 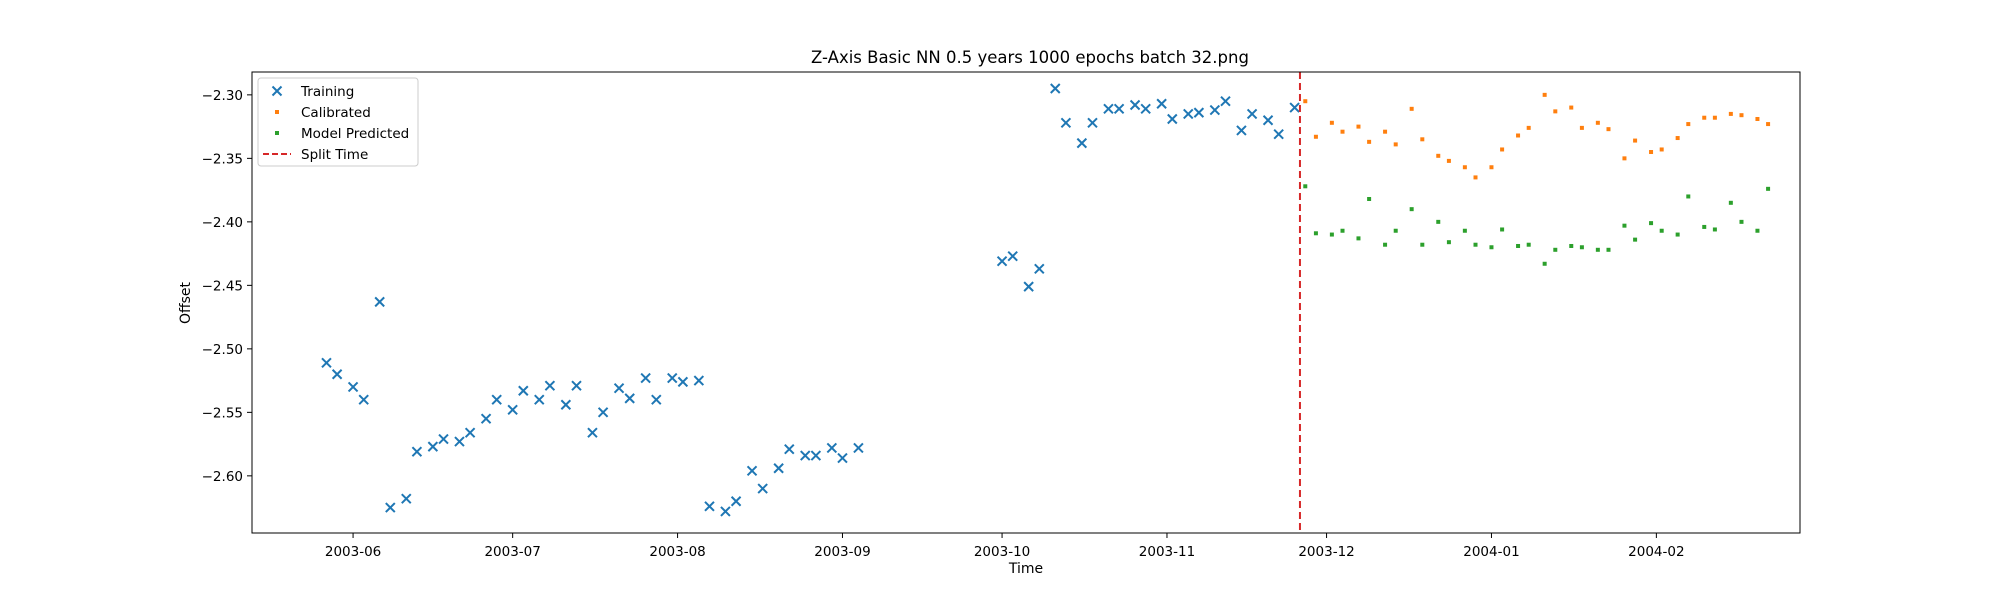 What do you see at coordinates (355, 134) in the screenshot?
I see `legend-label: Model Predicted` at bounding box center [355, 134].